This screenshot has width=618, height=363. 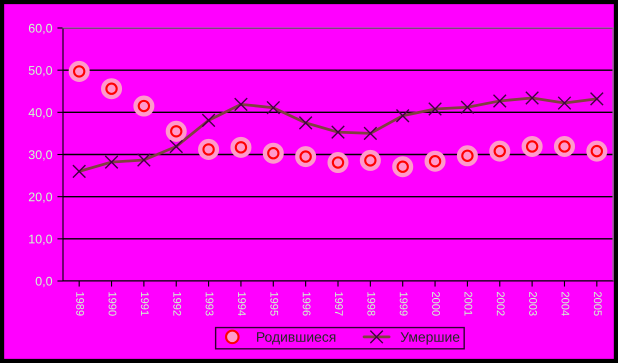 I want to click on legend-label: Родившиеся, so click(x=296, y=338).